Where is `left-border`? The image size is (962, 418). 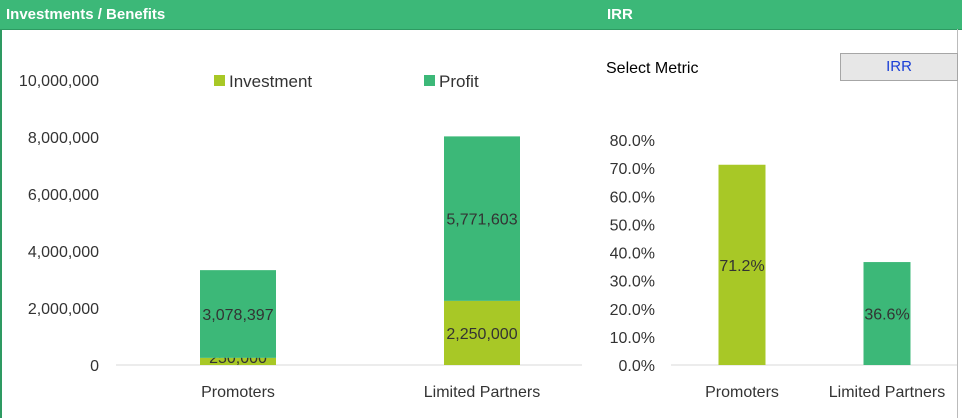 left-border is located at coordinates (1, 223).